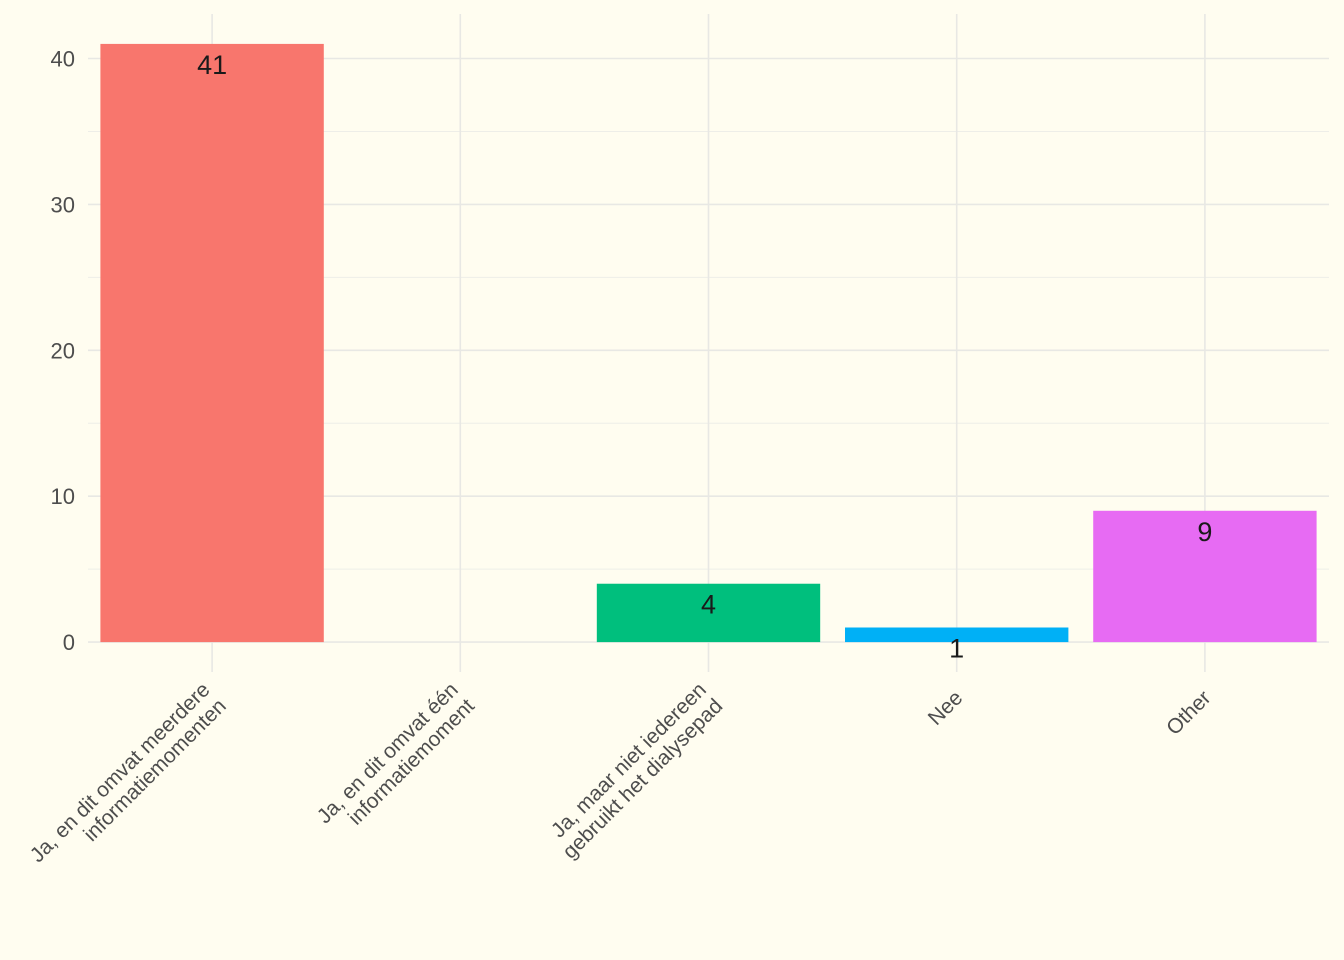 Image resolution: width=1344 pixels, height=960 pixels. Describe the element at coordinates (63, 496) in the screenshot. I see `y-tick-label: 10` at that location.